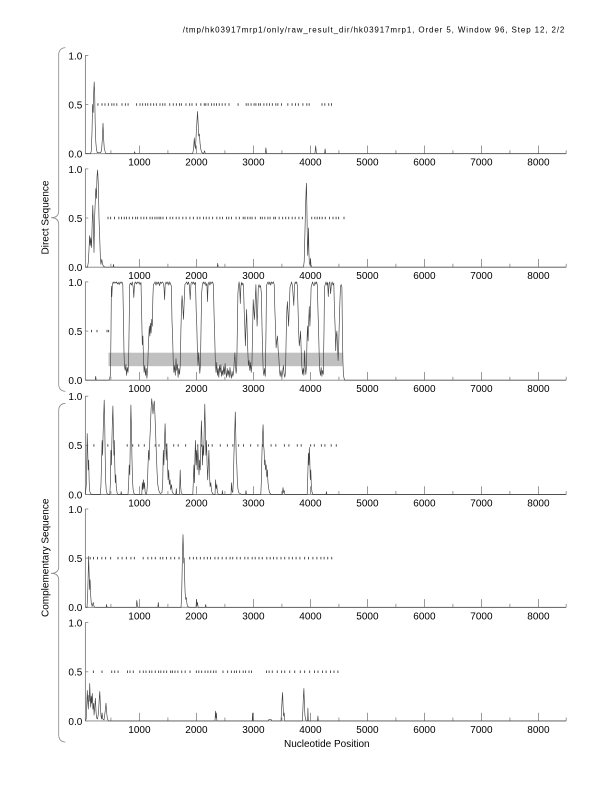  I want to click on svg-text: Nucleotide Position, so click(327, 744).